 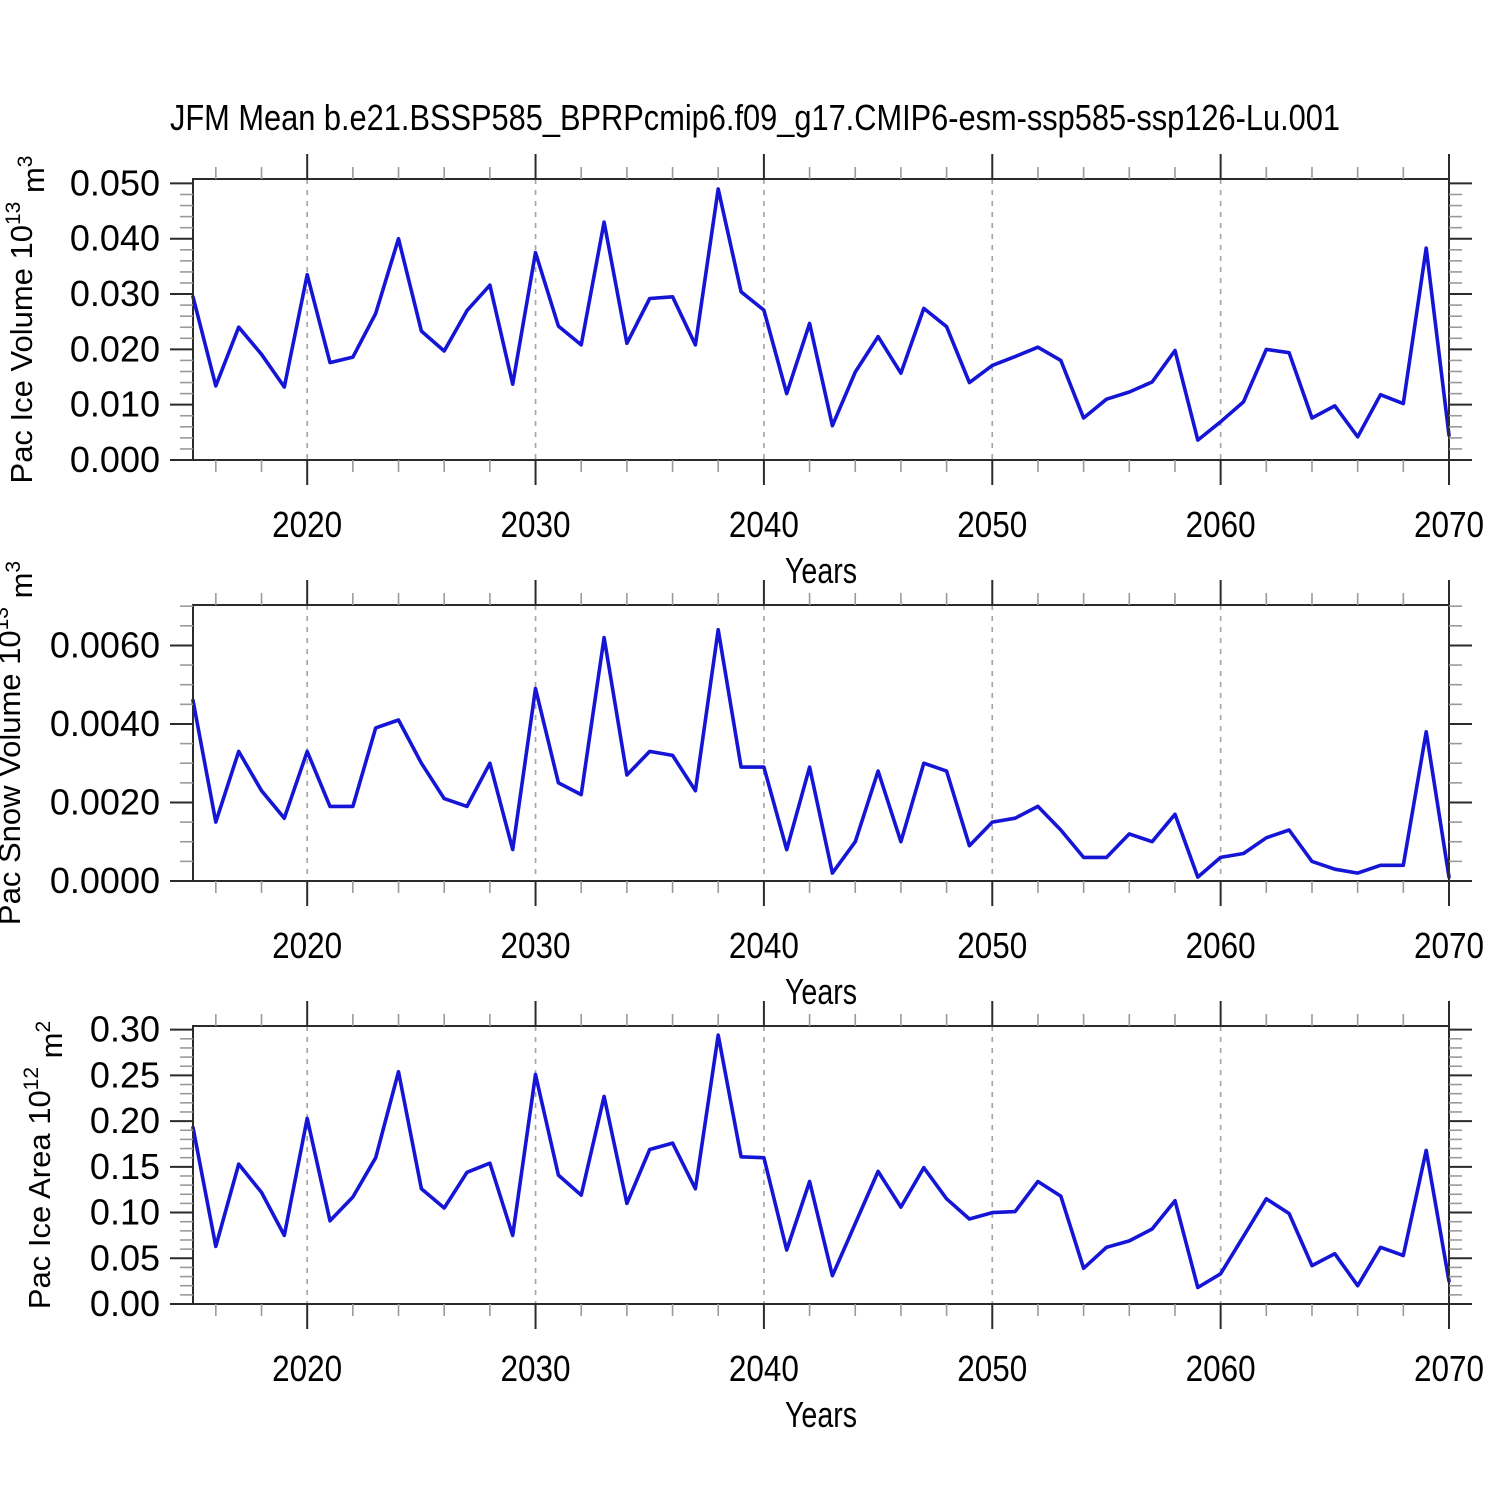 What do you see at coordinates (115, 348) in the screenshot?
I see `pac-ice-volume-y-tick-label: 0.020` at bounding box center [115, 348].